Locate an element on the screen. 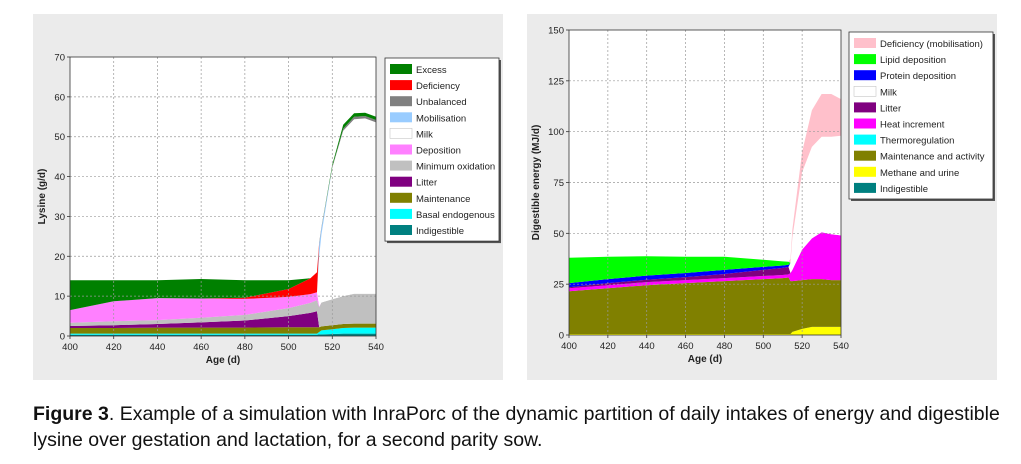  y-axis-title: Lysine (g/d) is located at coordinates (42, 197).